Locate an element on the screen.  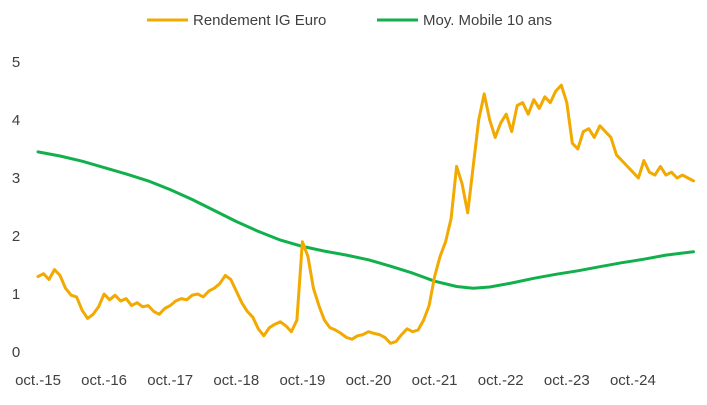
x-tick-label: oct.-20 is located at coordinates (369, 380).